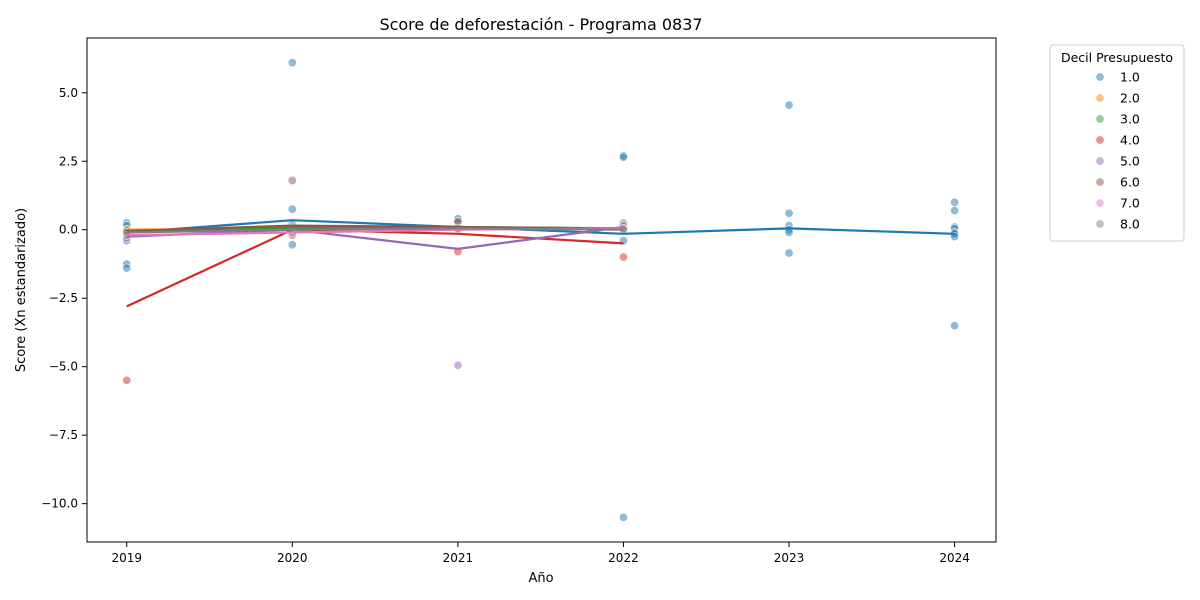 The height and width of the screenshot is (600, 1200). What do you see at coordinates (68, 230) in the screenshot?
I see `y-tick-label: 0.0` at bounding box center [68, 230].